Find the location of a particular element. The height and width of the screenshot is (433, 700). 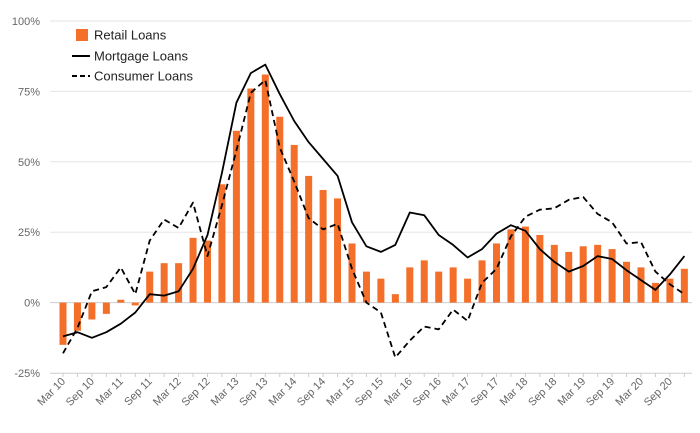

legend-label: Consumer Loans is located at coordinates (143, 76).